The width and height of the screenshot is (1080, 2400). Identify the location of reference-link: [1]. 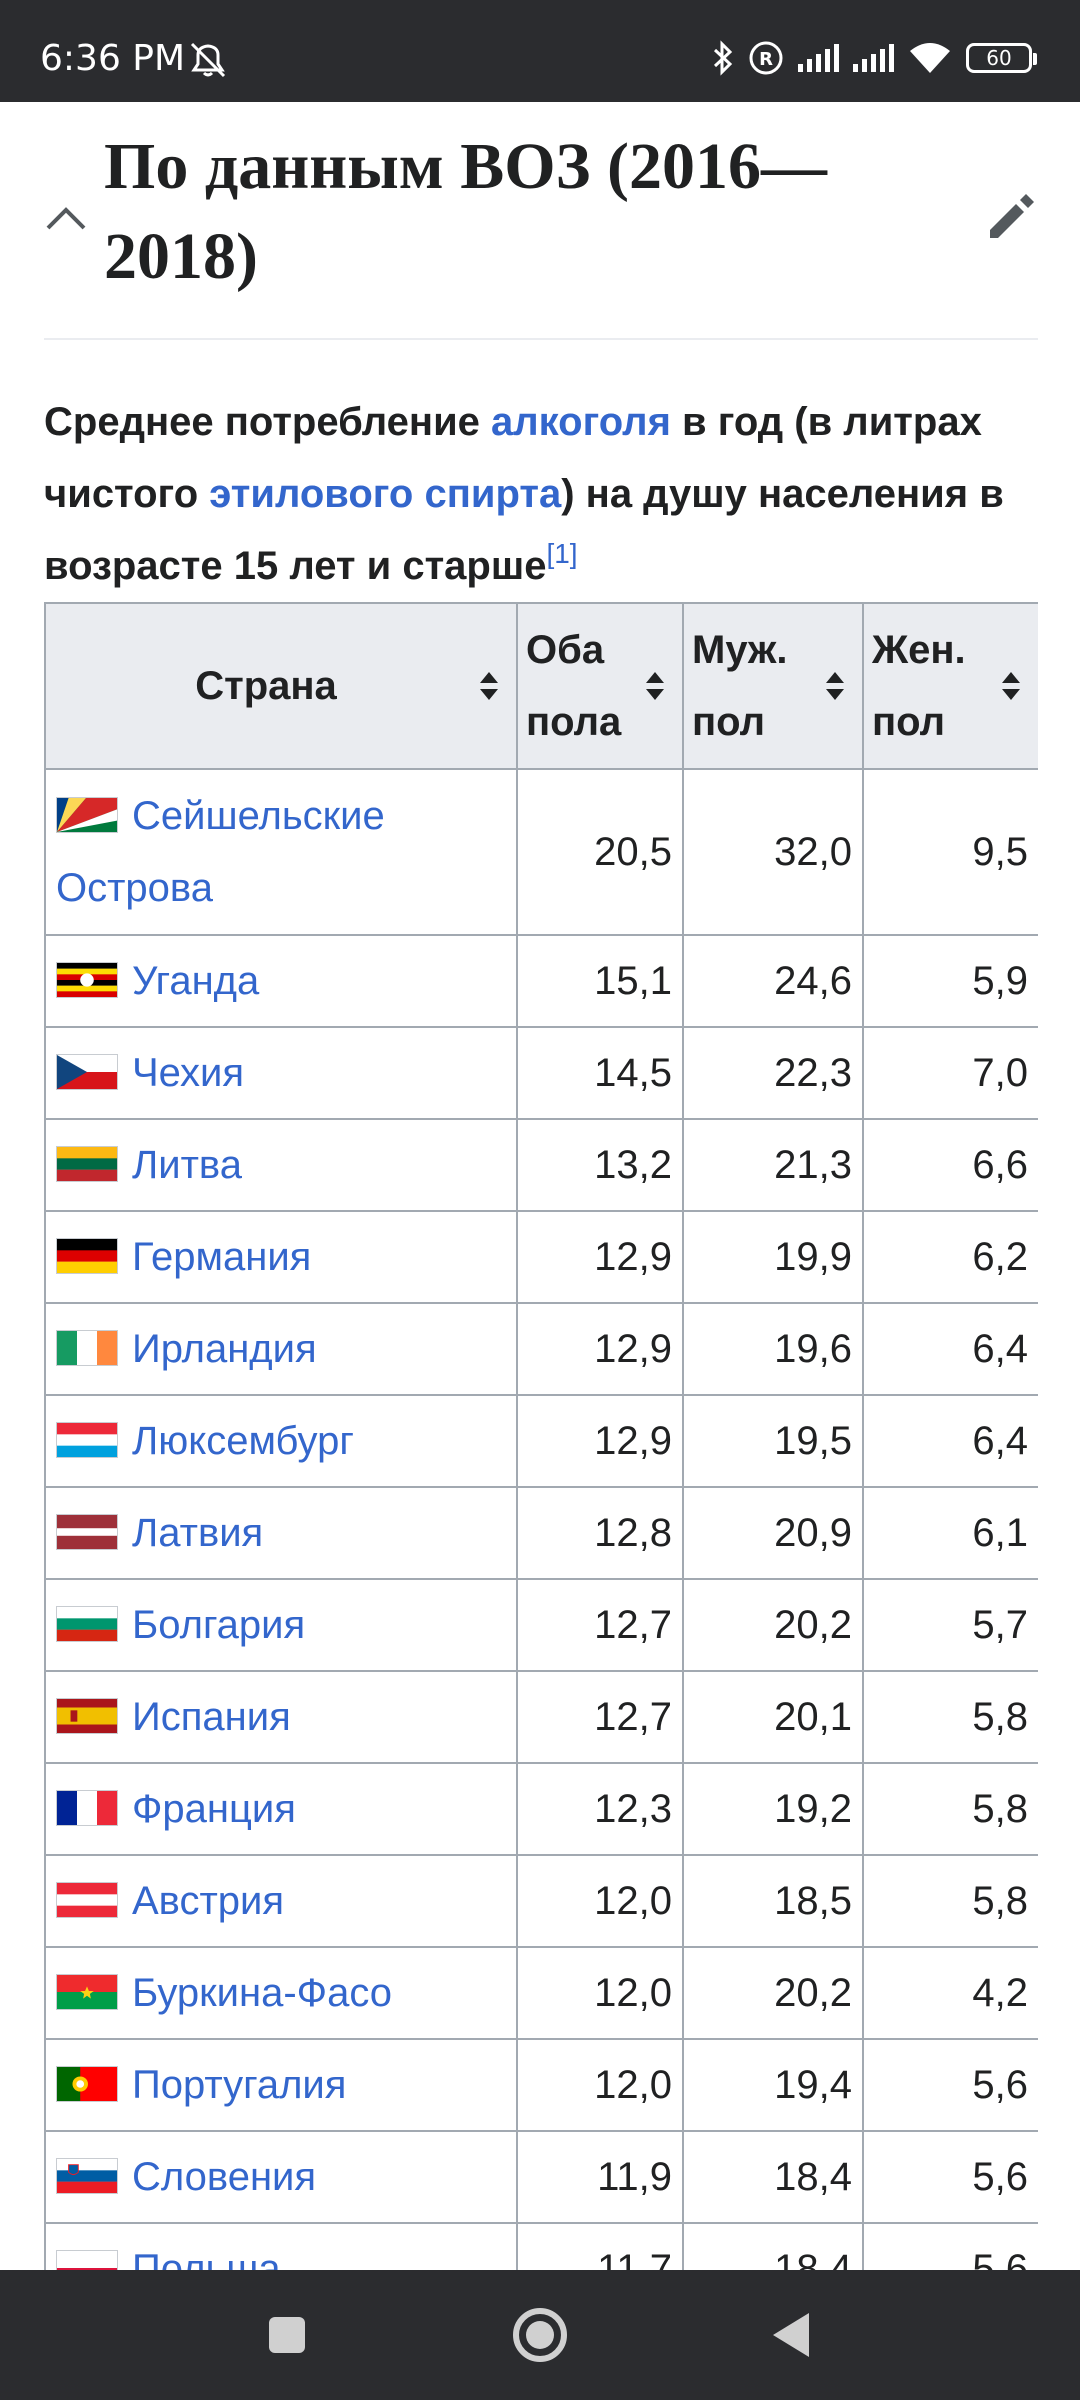
(562, 553).